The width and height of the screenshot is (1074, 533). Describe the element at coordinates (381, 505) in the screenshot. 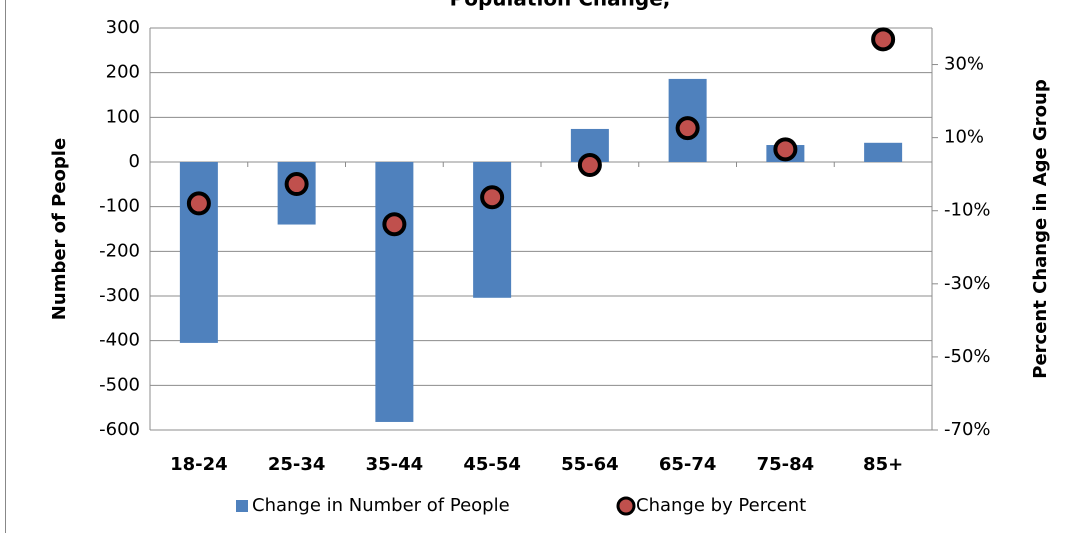

I see `legend-label: Change in Number of People` at that location.